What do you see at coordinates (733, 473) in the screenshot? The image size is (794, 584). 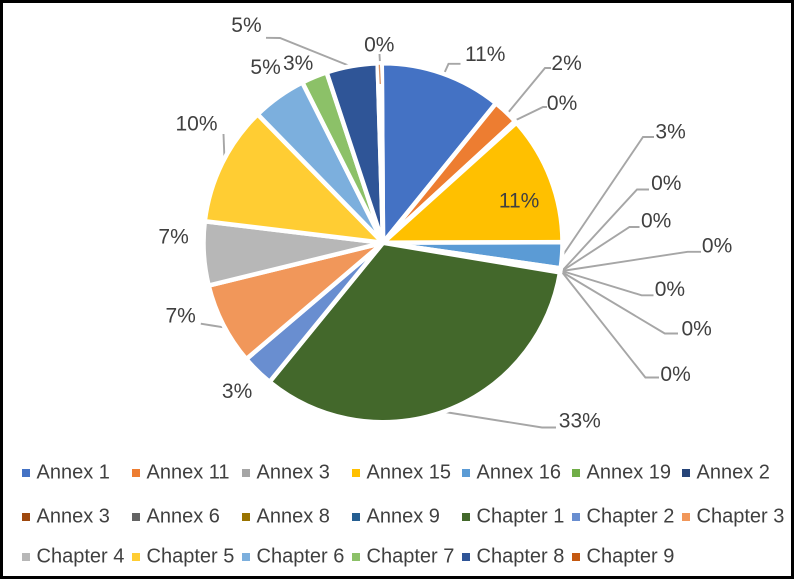 I see `svg-text: Annex 2` at bounding box center [733, 473].